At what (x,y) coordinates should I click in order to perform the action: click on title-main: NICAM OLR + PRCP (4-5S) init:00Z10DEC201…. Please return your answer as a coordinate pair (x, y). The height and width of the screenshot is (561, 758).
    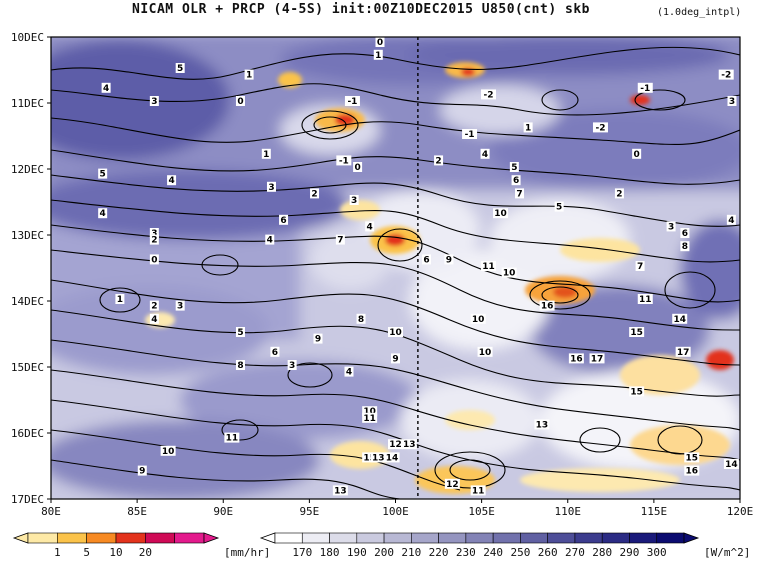
    Looking at the image, I should click on (361, 9).